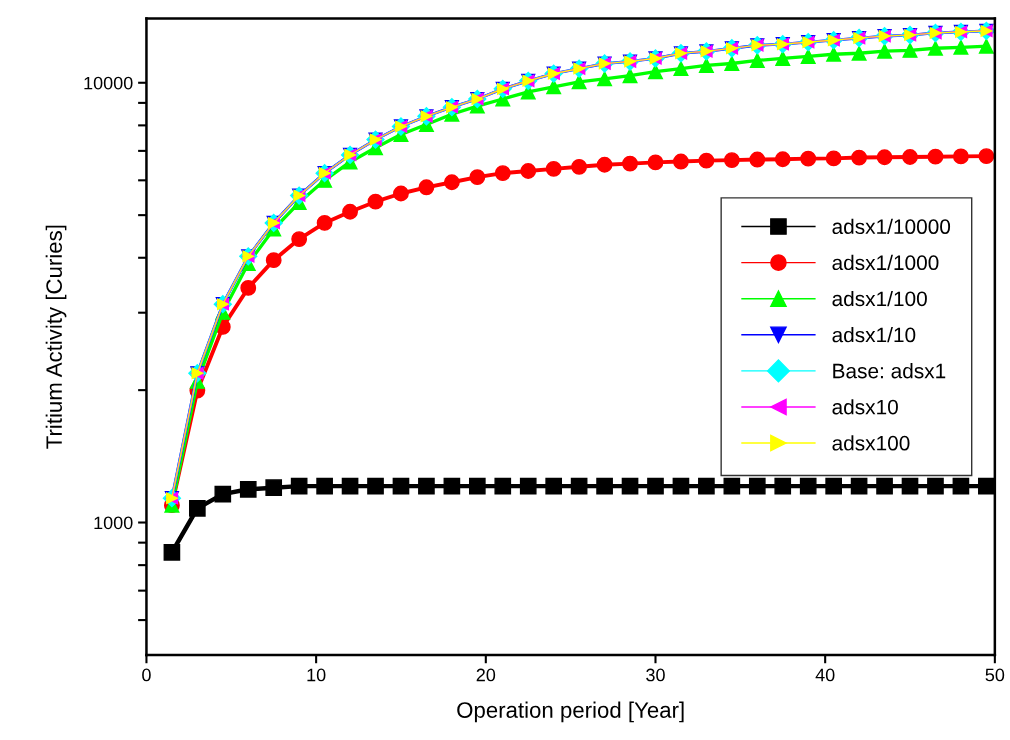 This screenshot has height=740, width=1010. Describe the element at coordinates (889, 371) in the screenshot. I see `legend-label: Base: adsx1` at that location.